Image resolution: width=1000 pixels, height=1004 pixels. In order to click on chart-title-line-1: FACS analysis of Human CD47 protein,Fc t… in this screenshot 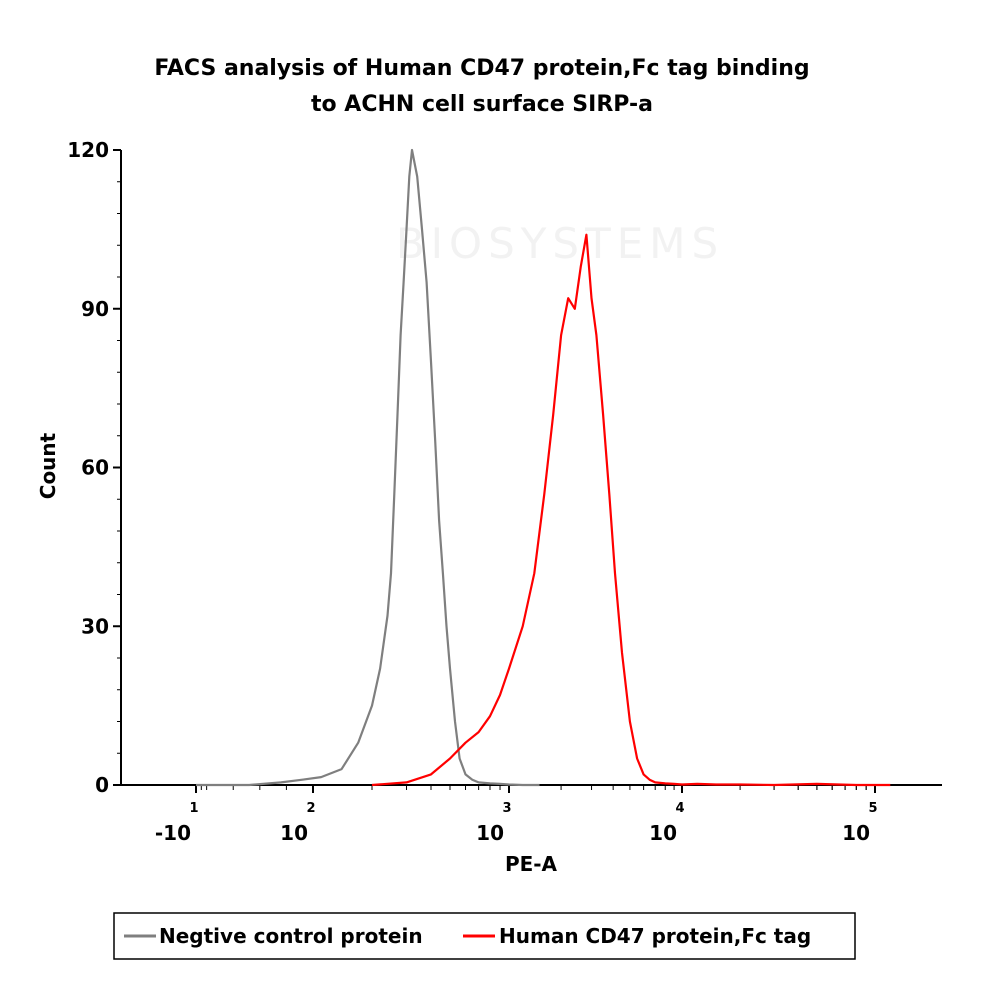, I will do `click(481, 68)`.